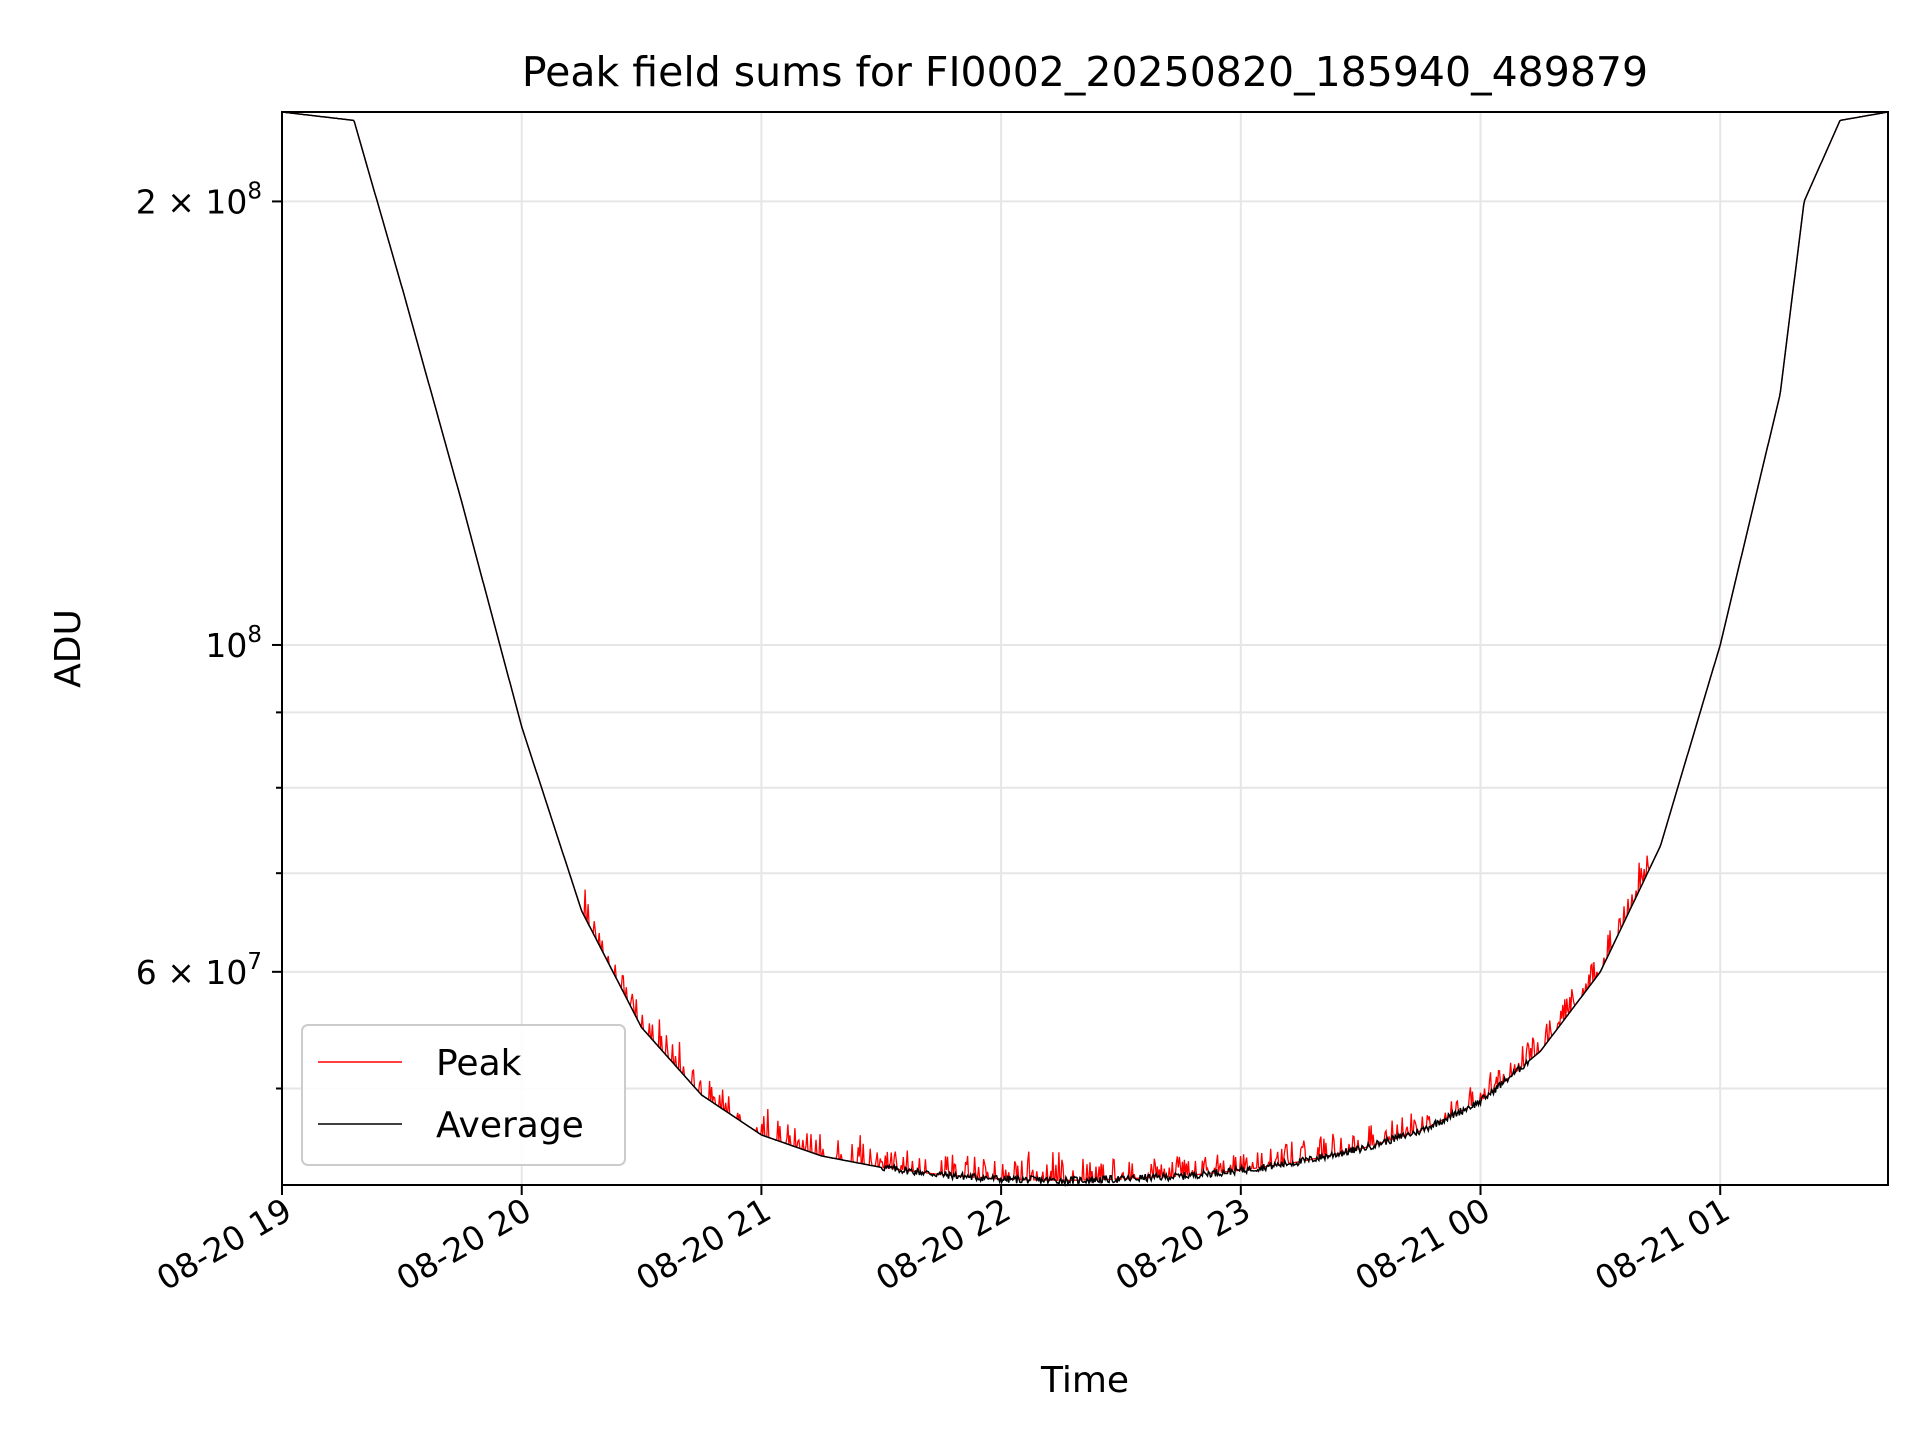 The width and height of the screenshot is (1920, 1445). Describe the element at coordinates (224, 1244) in the screenshot. I see `x-tick-label: 08-20 19` at that location.